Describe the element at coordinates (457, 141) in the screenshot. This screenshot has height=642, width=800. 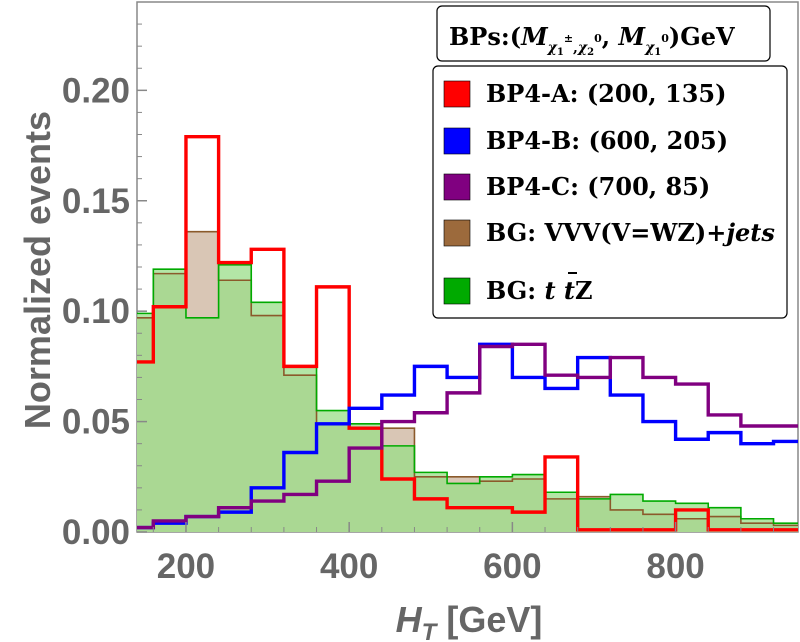
I see `legend-swatch-bp4-b` at that location.